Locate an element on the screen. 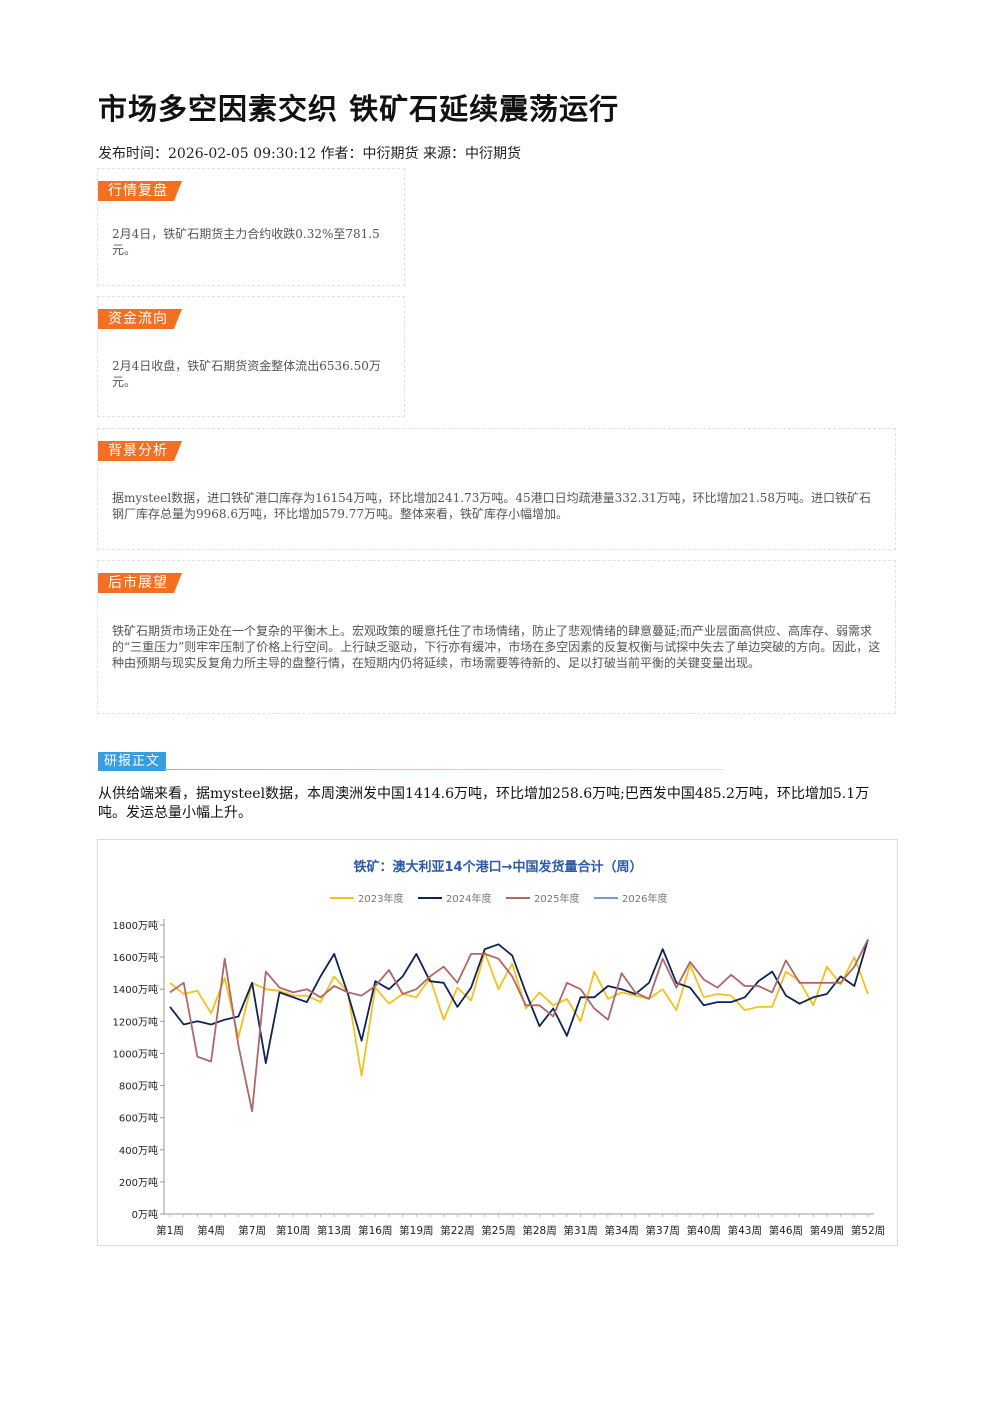 The image size is (992, 1403). section-tag: 背景分析 is located at coordinates (140, 451).